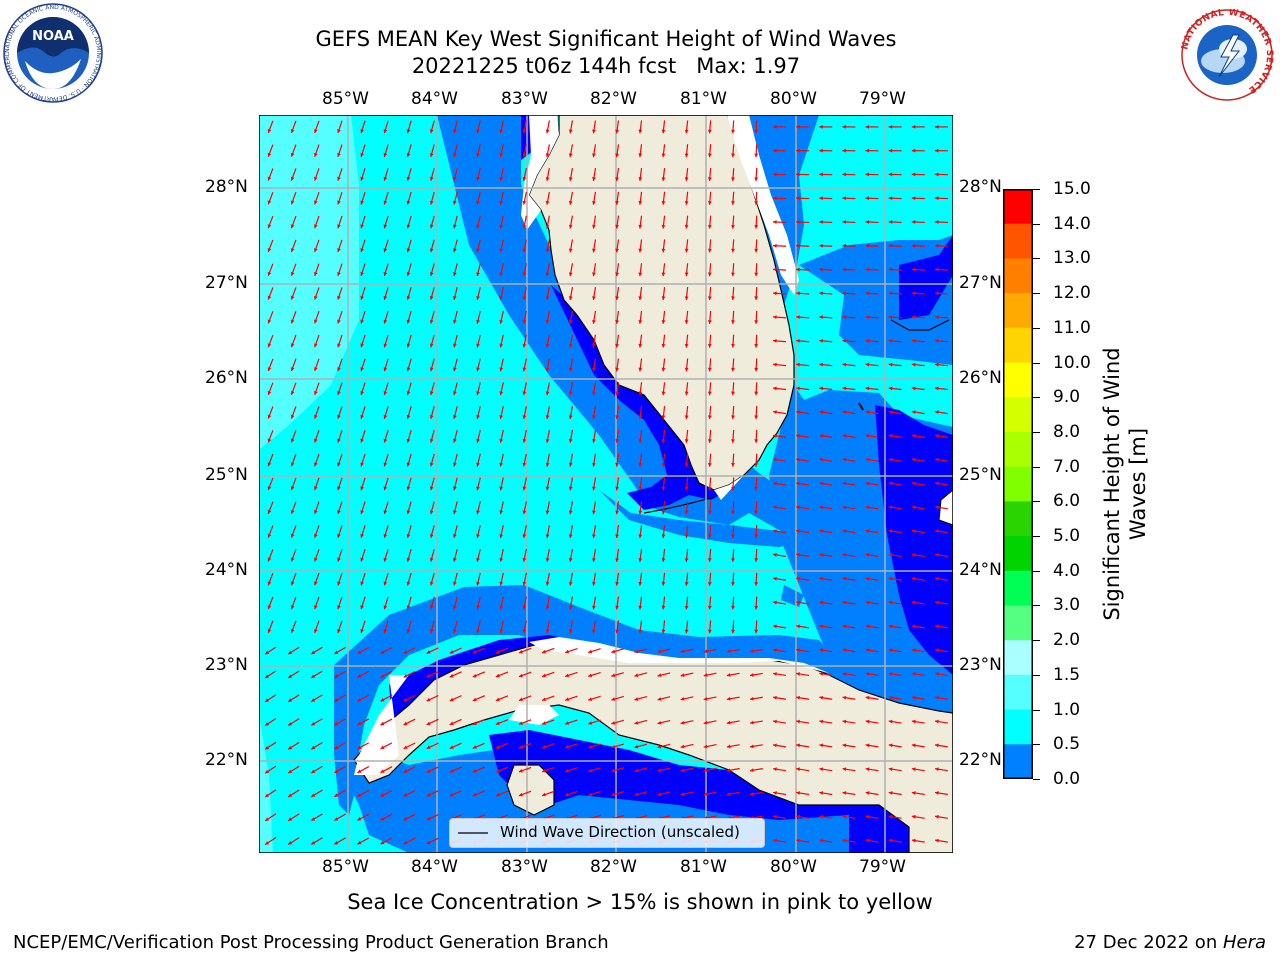  Describe the element at coordinates (1067, 570) in the screenshot. I see `colorbar-tick-label: 4.0` at that location.